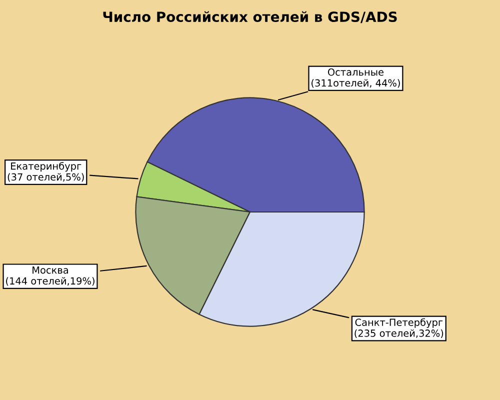 The height and width of the screenshot is (400, 500). What do you see at coordinates (399, 323) in the screenshot?
I see `slice-label: Санкт-Петербург` at bounding box center [399, 323].